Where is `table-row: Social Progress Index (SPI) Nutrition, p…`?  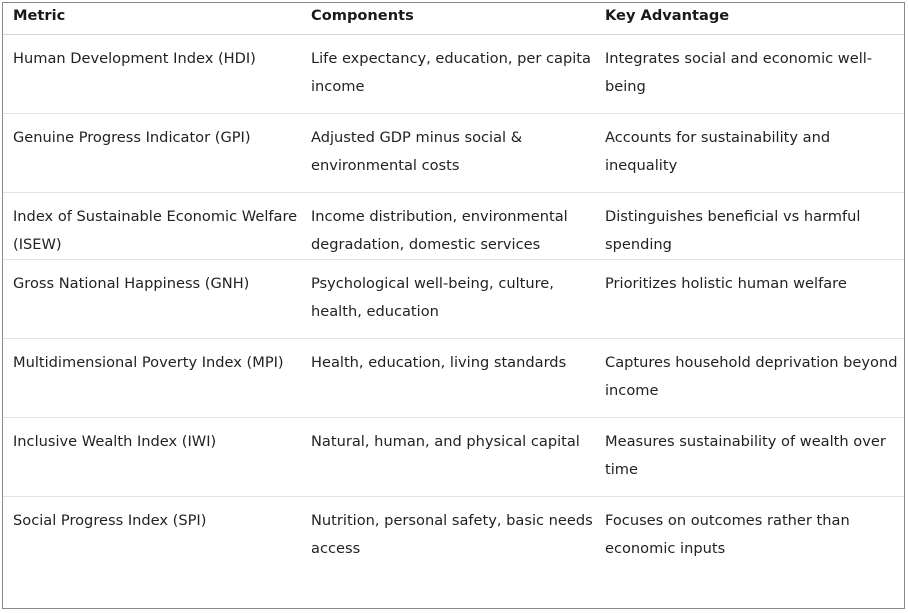
table-row: Social Progress Index (SPI) Nutrition, p… is located at coordinates (453, 531).